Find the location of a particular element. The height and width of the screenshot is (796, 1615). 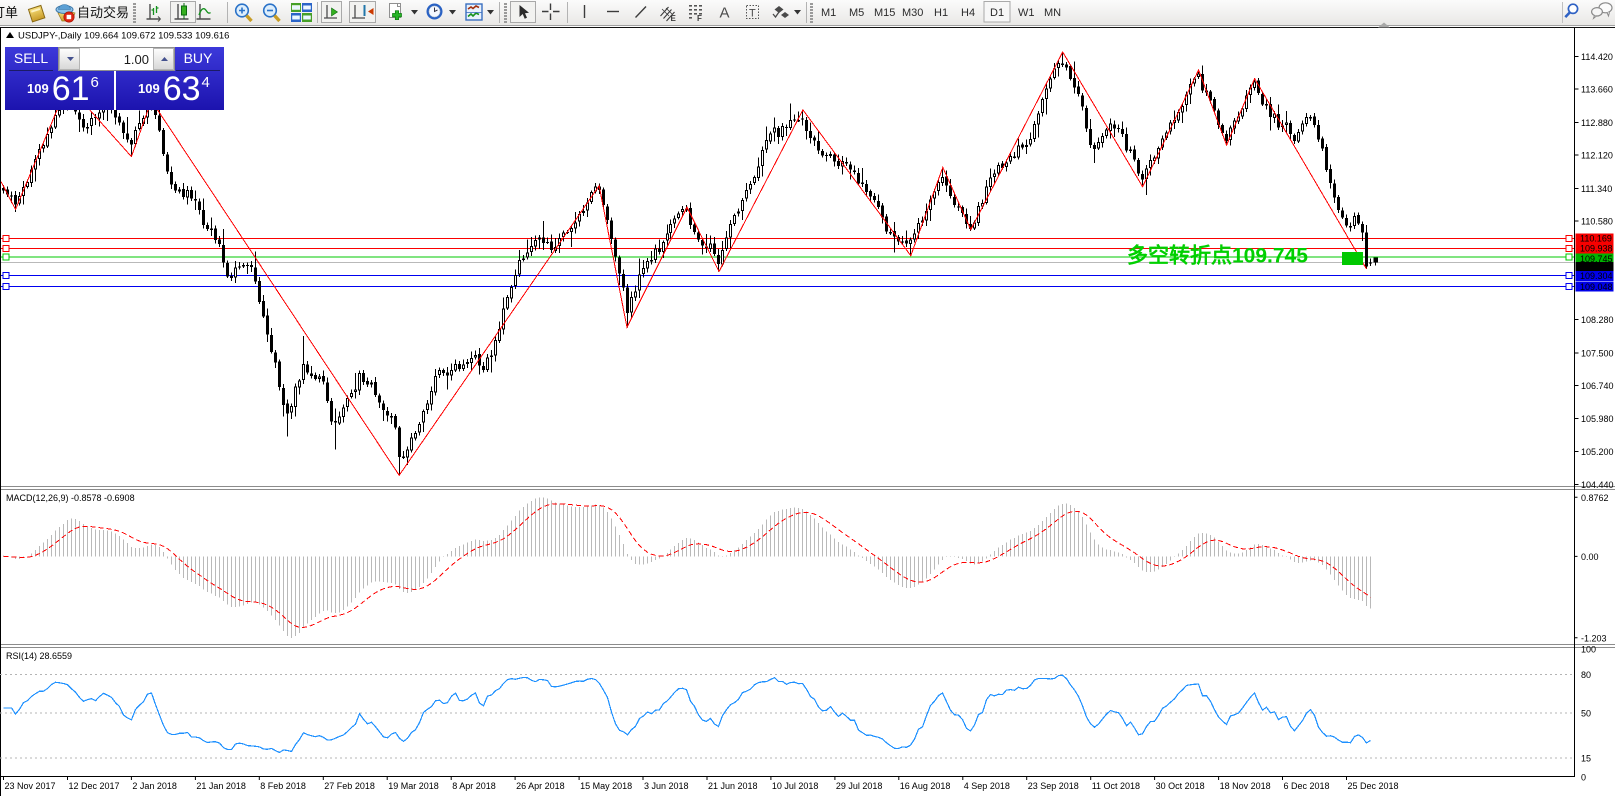

svg-text: 109.048 is located at coordinates (1596, 287).